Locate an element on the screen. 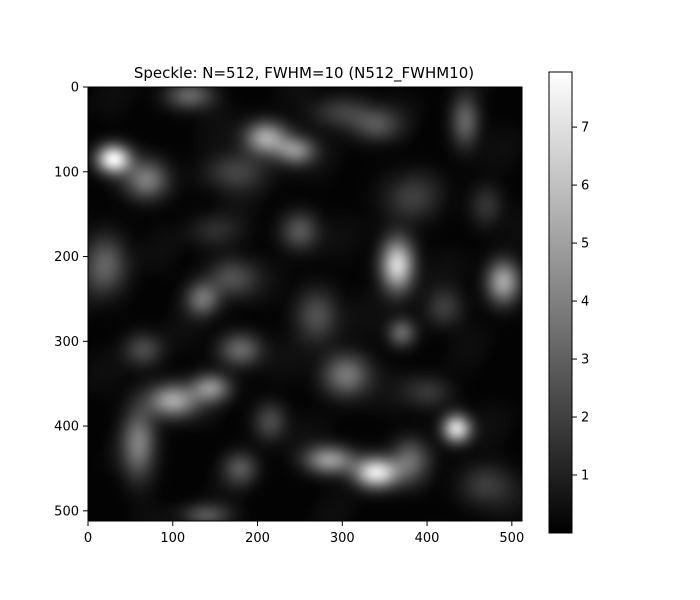 The width and height of the screenshot is (700, 600). x-tick-label: 400 is located at coordinates (427, 538).